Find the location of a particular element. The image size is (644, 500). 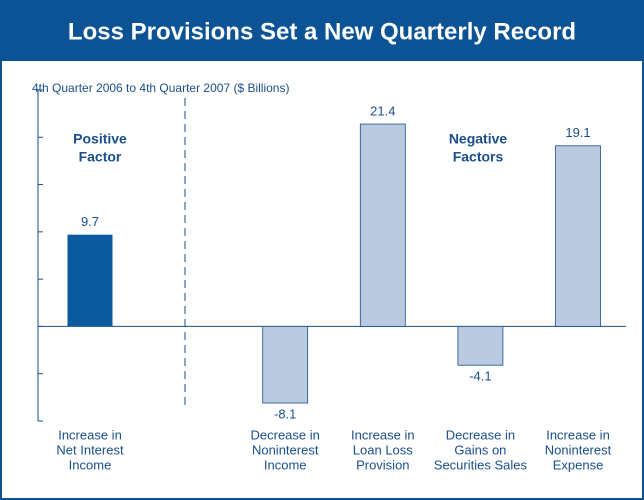

value-label: 19.1 is located at coordinates (577, 132).